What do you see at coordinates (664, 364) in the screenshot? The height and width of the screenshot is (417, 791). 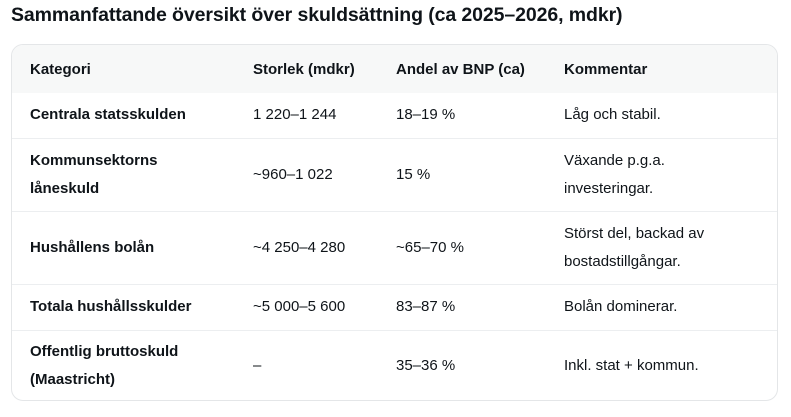 I see `cell-kommentar: Inkl. stat + kommun.` at bounding box center [664, 364].